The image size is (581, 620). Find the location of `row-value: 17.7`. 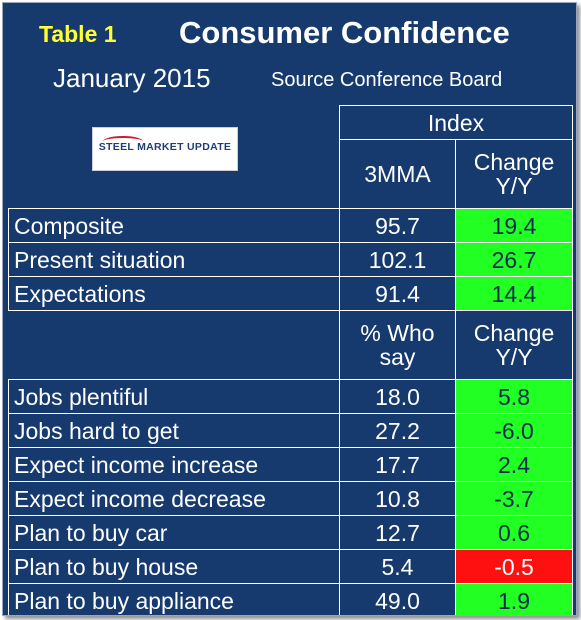

row-value: 17.7 is located at coordinates (397, 464).